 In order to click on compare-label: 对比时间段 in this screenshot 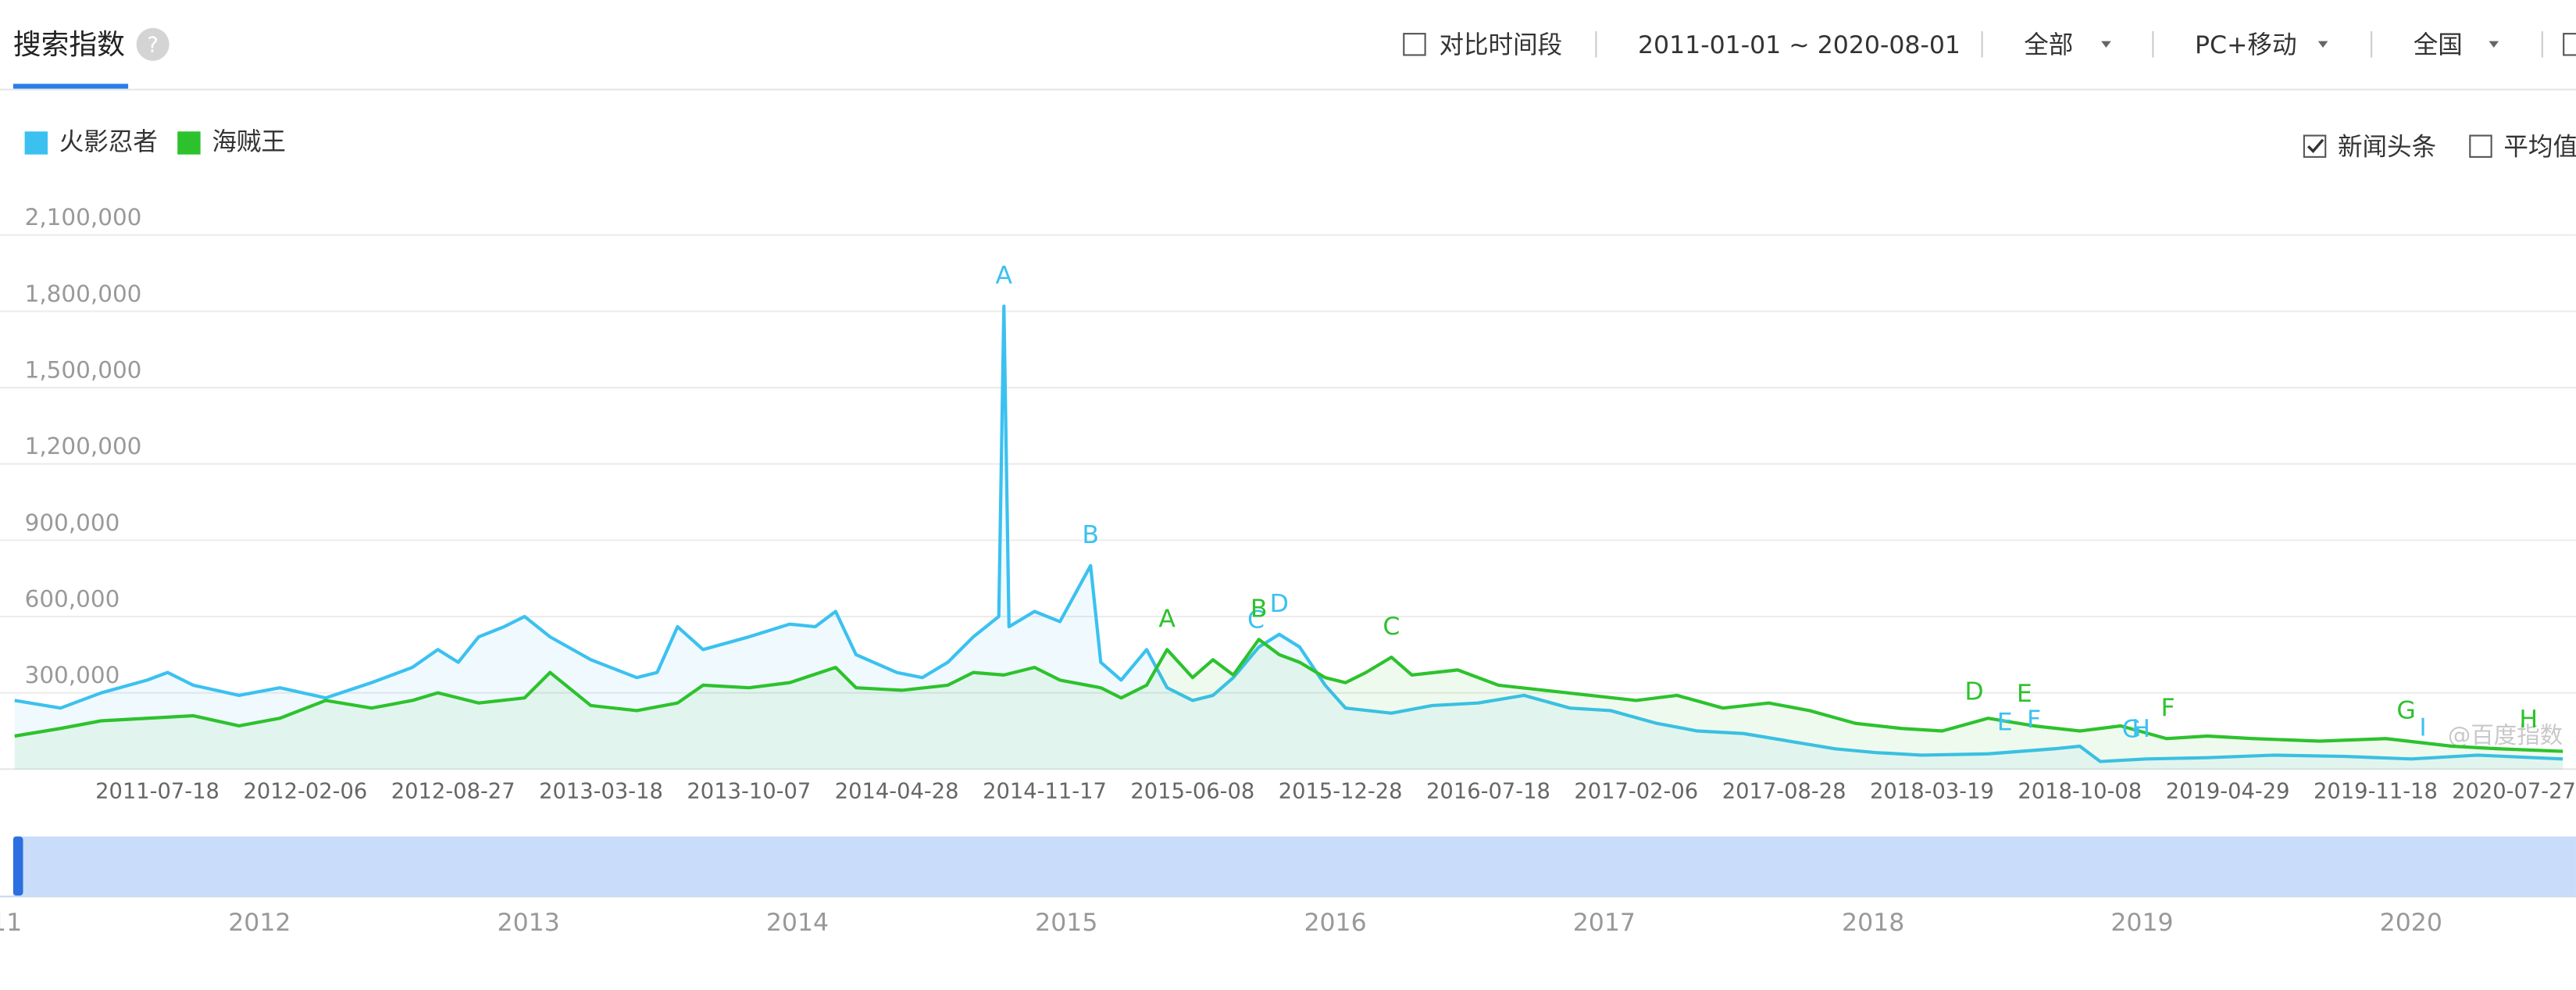, I will do `click(1500, 45)`.